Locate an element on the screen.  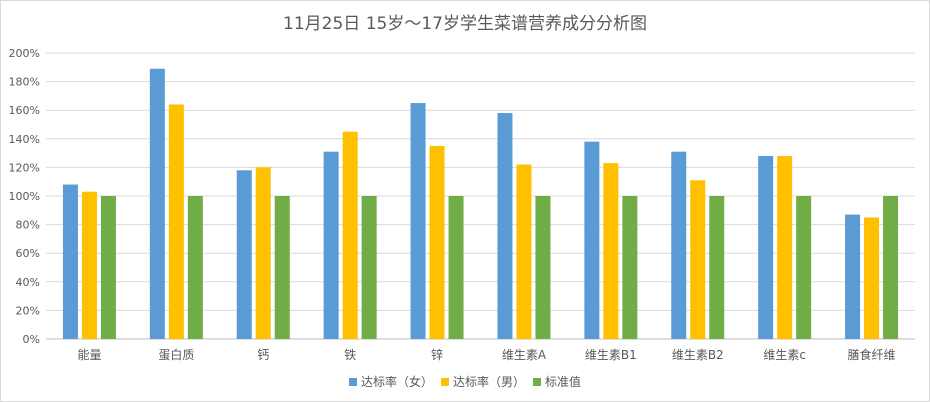
y-tick-label: 60% is located at coordinates (28, 253).